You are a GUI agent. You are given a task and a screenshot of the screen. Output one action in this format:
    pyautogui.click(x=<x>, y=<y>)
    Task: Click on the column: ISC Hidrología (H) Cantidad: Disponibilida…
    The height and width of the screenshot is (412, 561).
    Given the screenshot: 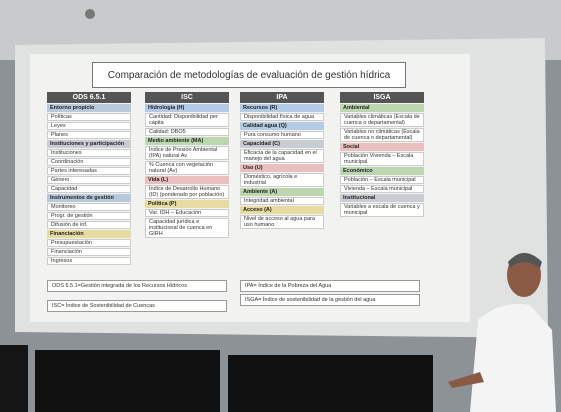 What is the action you would take?
    pyautogui.click(x=187, y=165)
    